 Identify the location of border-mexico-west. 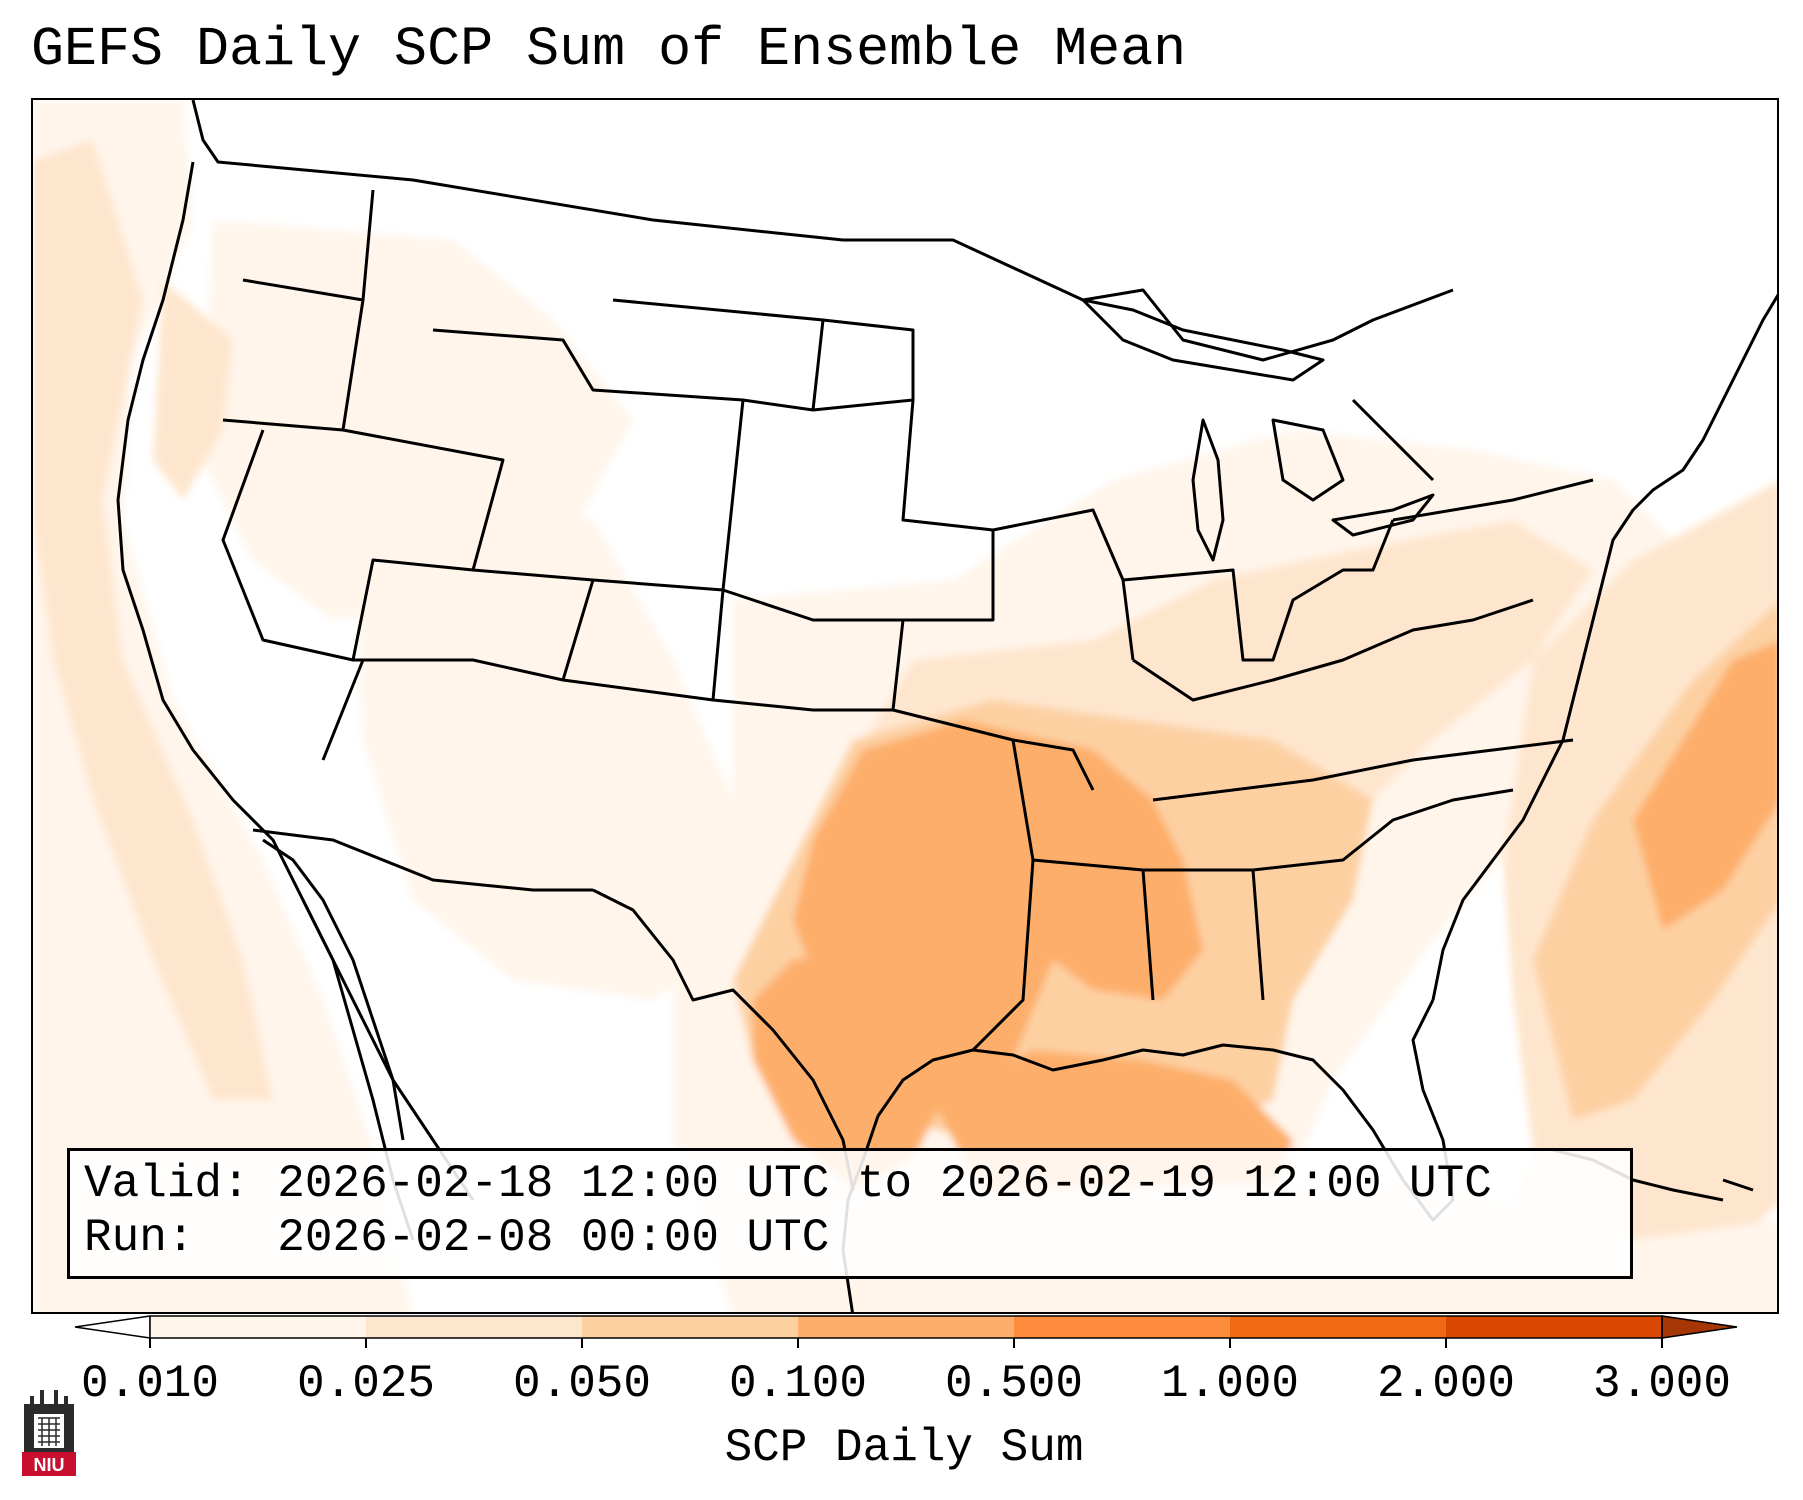
(422, 860).